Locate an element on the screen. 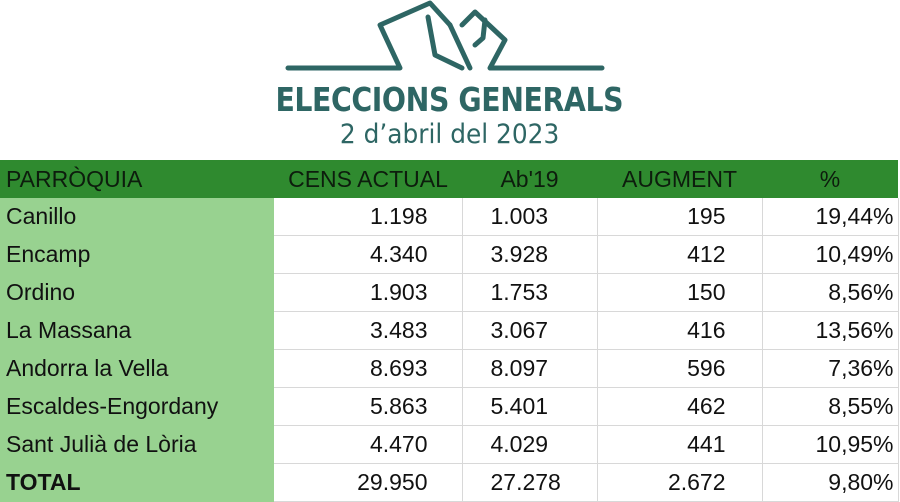 The height and width of the screenshot is (502, 900). cell-parroquia: Encamp is located at coordinates (137, 254).